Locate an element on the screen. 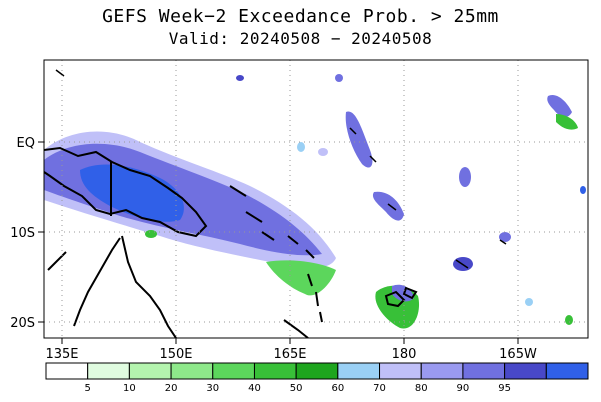  coastline-fiji is located at coordinates (401, 297).